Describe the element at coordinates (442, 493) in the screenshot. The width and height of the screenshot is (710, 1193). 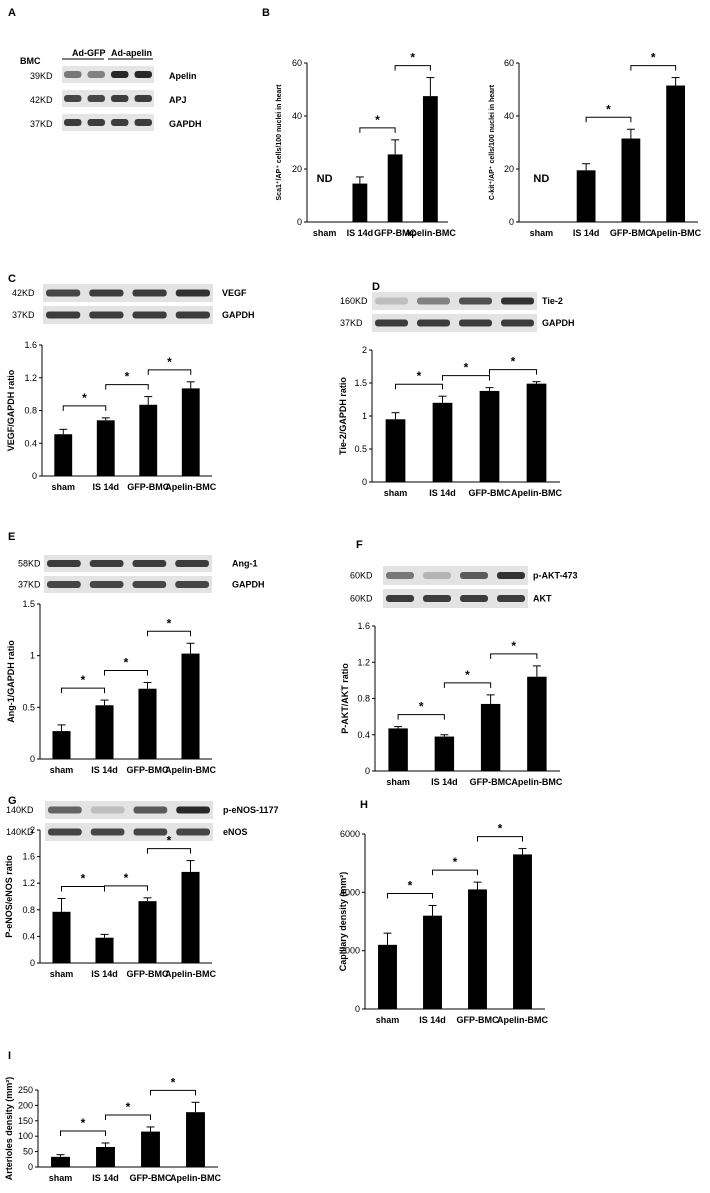
I see `chart-d-category-label: IS 14d` at that location.